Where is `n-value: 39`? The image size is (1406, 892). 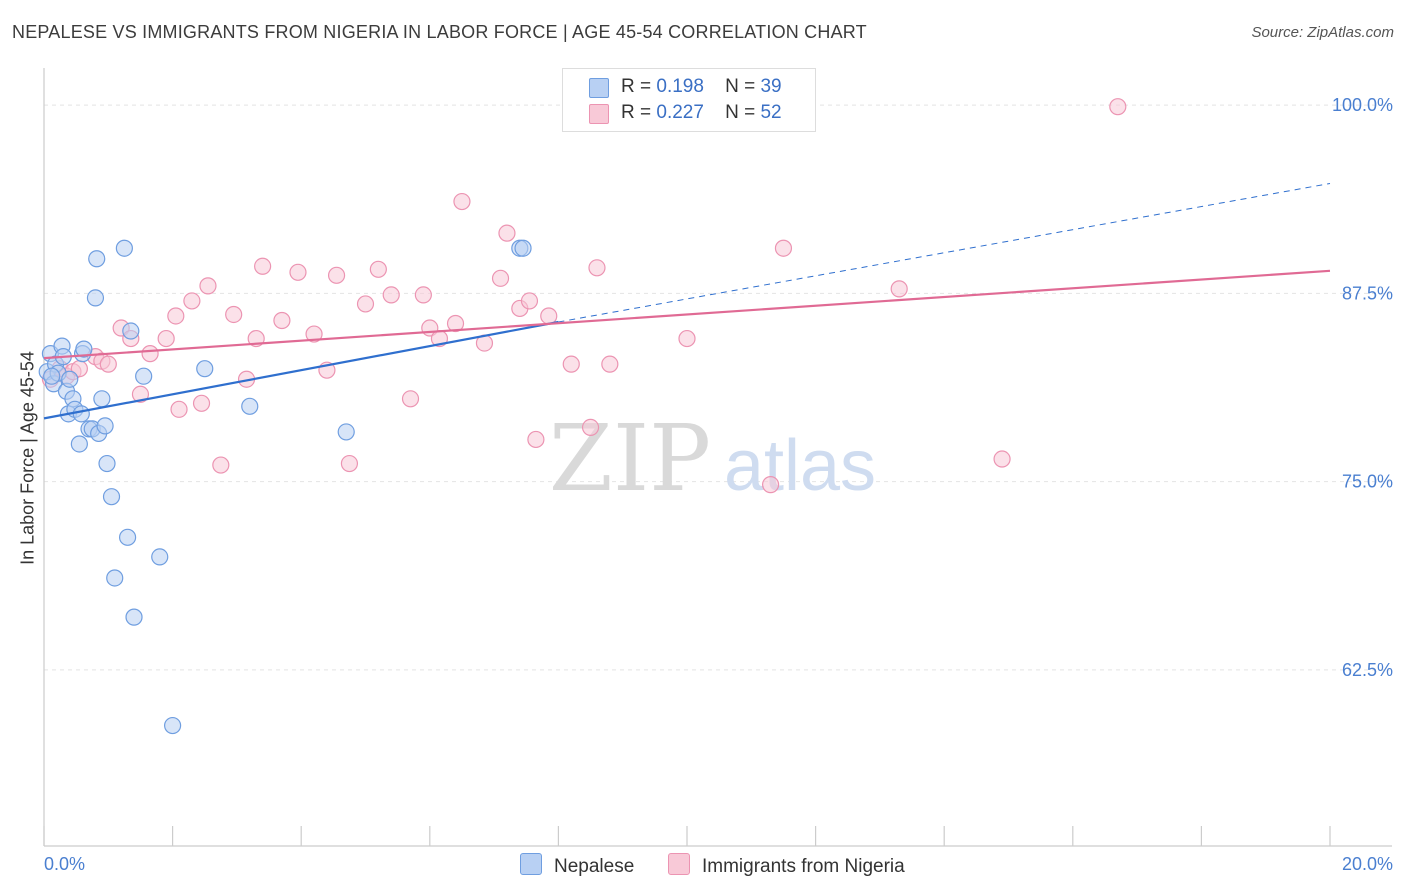 n-value: 39 is located at coordinates (771, 86).